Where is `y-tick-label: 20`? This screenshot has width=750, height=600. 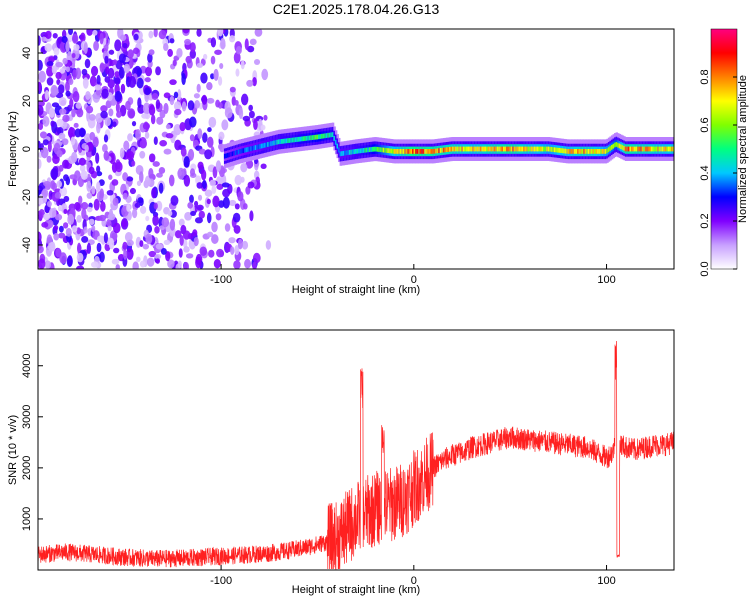
y-tick-label: 20 is located at coordinates (27, 101).